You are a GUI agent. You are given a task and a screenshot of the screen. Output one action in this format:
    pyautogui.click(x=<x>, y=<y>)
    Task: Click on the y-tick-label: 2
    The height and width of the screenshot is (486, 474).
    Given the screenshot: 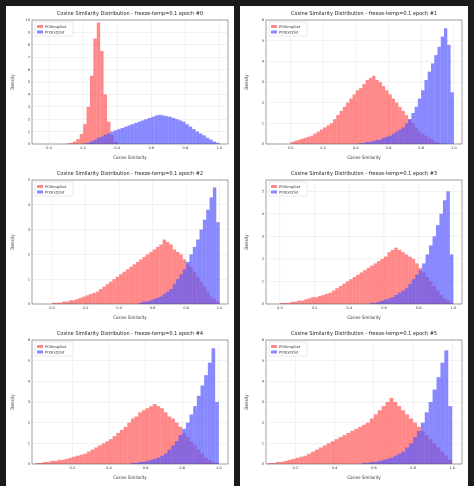 What is the action you would take?
    pyautogui.click(x=263, y=259)
    